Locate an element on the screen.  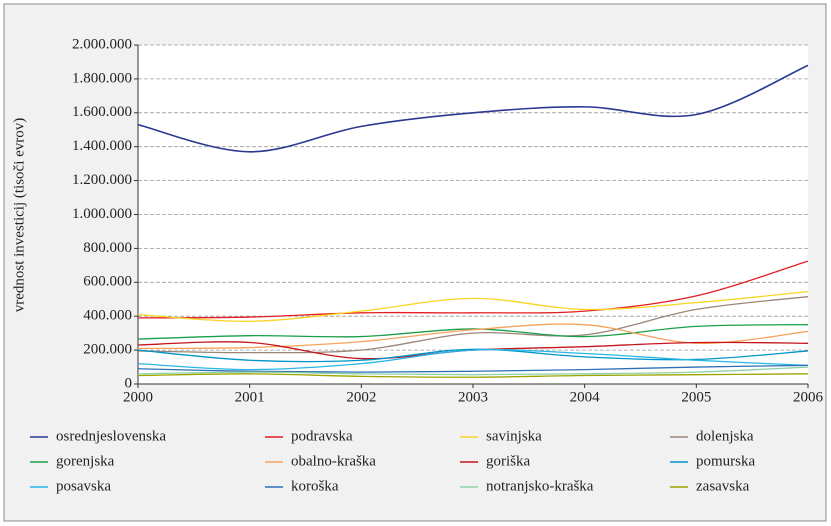
legend-label: koroška is located at coordinates (315, 486).